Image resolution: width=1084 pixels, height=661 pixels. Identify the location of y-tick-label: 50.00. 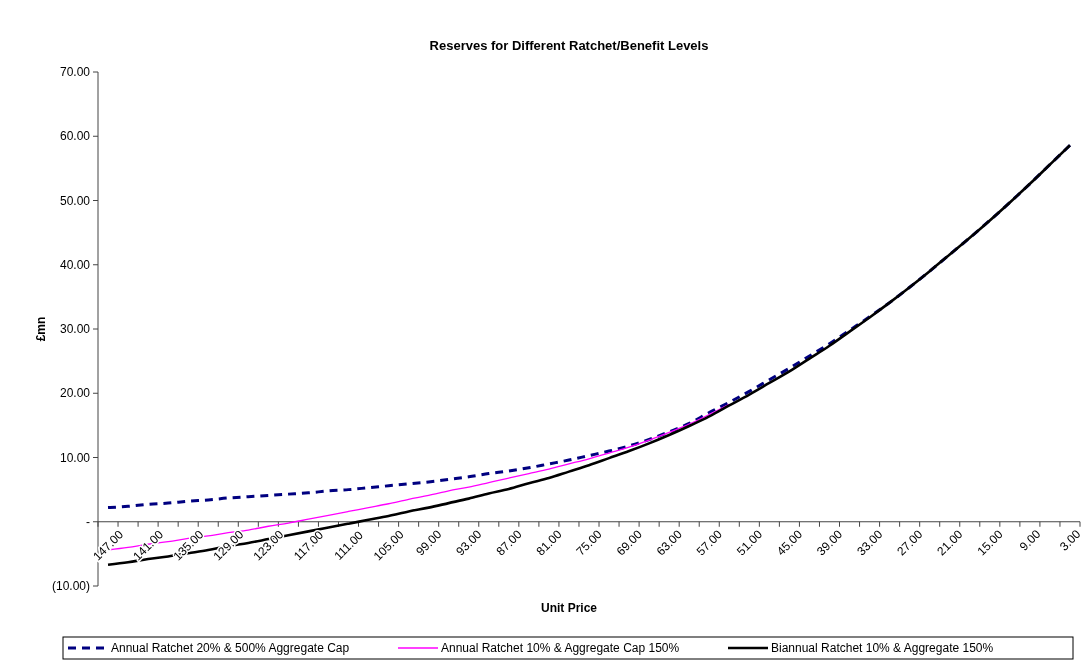
(75, 200).